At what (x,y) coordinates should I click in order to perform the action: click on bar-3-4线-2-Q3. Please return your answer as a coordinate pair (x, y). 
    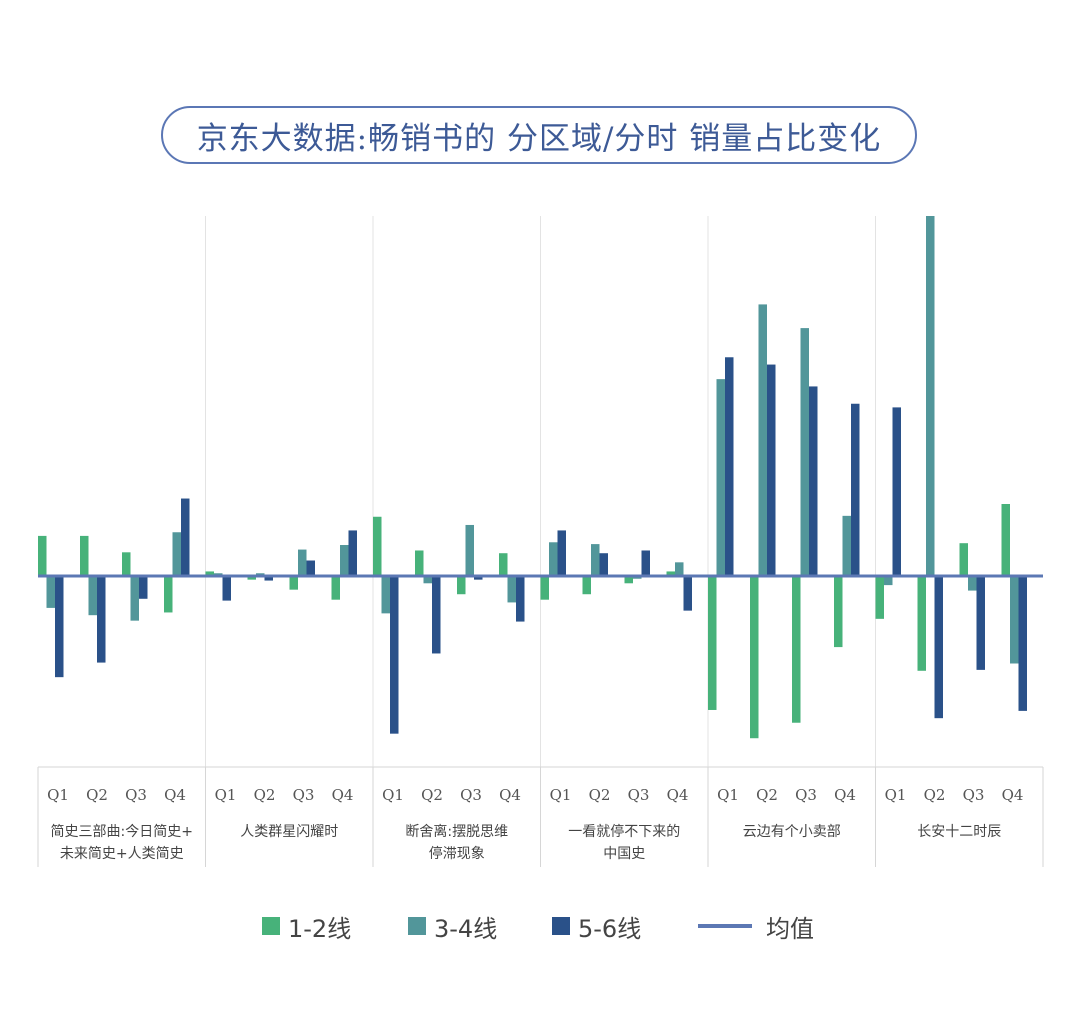
    Looking at the image, I should click on (469, 550).